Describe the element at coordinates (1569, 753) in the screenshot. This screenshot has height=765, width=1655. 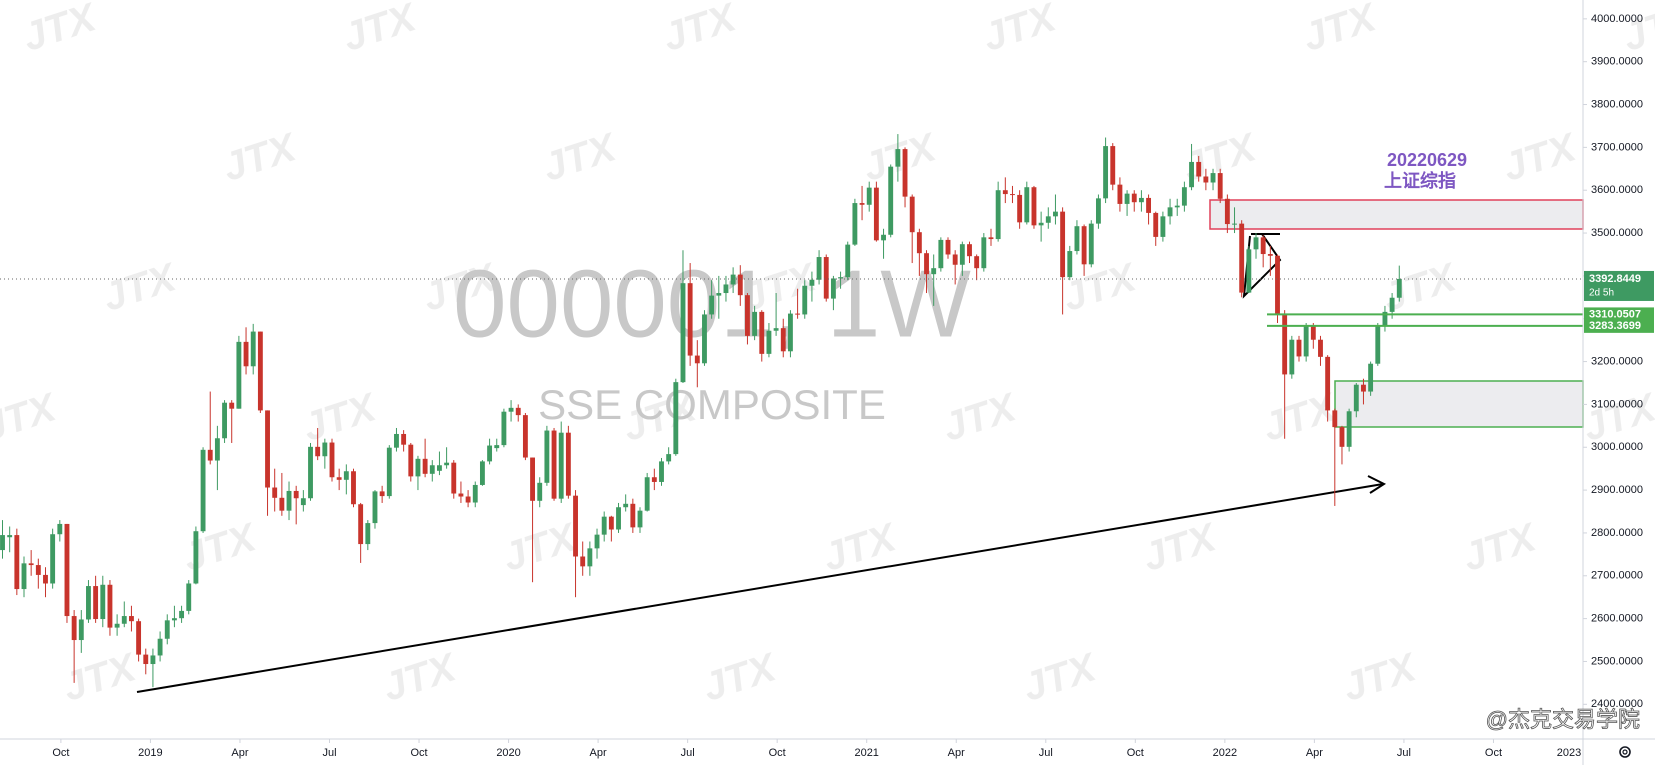
I see `x-tick-label: 2023` at that location.